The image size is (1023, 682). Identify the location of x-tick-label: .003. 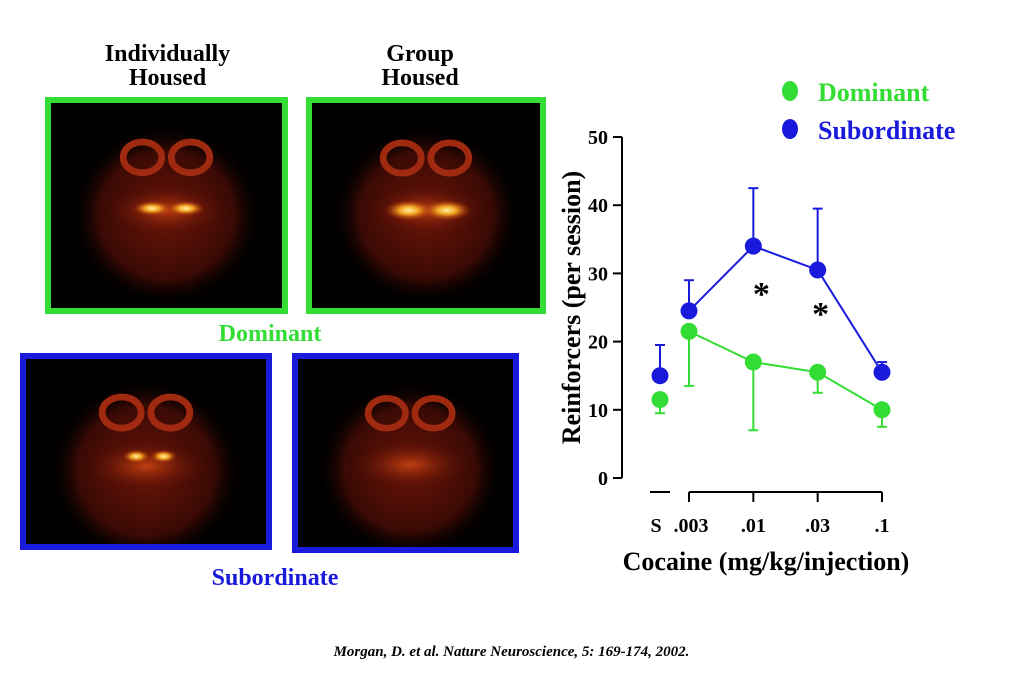
(691, 526).